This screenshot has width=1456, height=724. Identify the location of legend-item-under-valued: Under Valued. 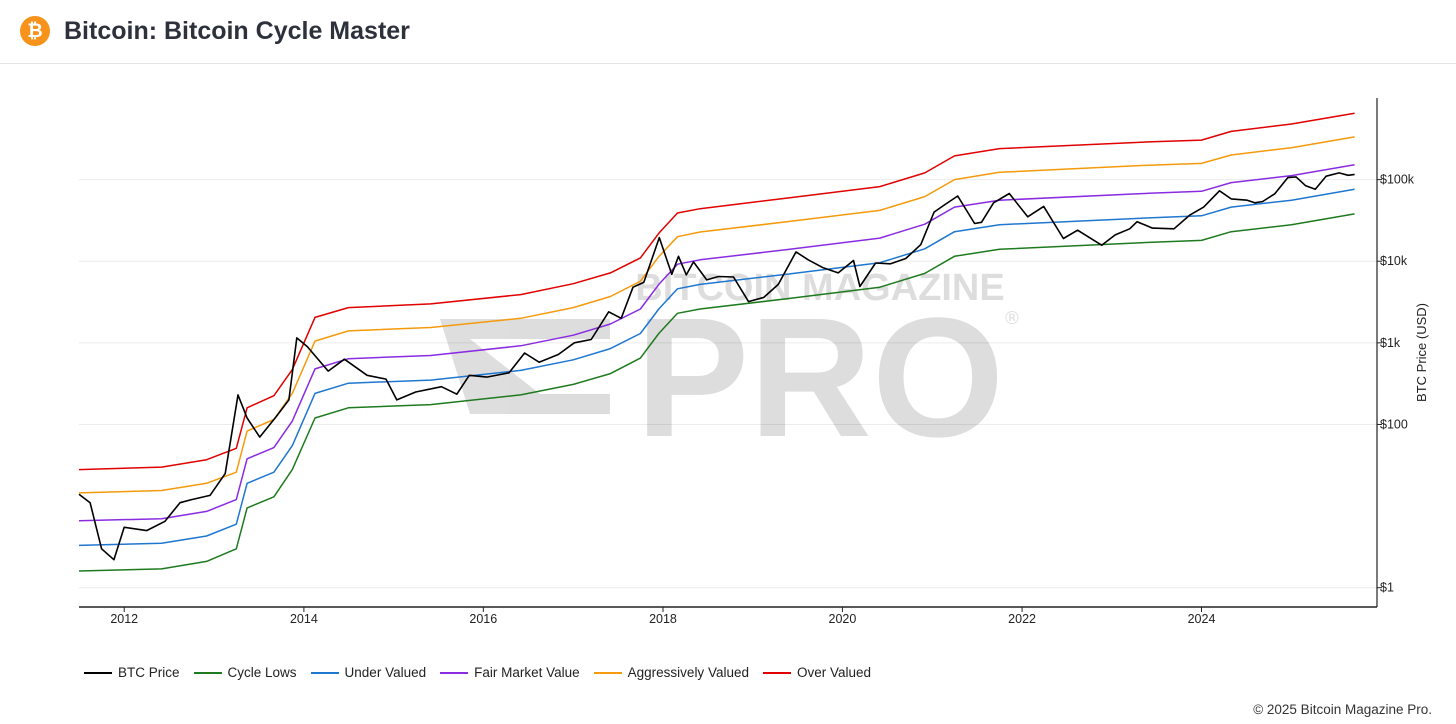
(368, 672).